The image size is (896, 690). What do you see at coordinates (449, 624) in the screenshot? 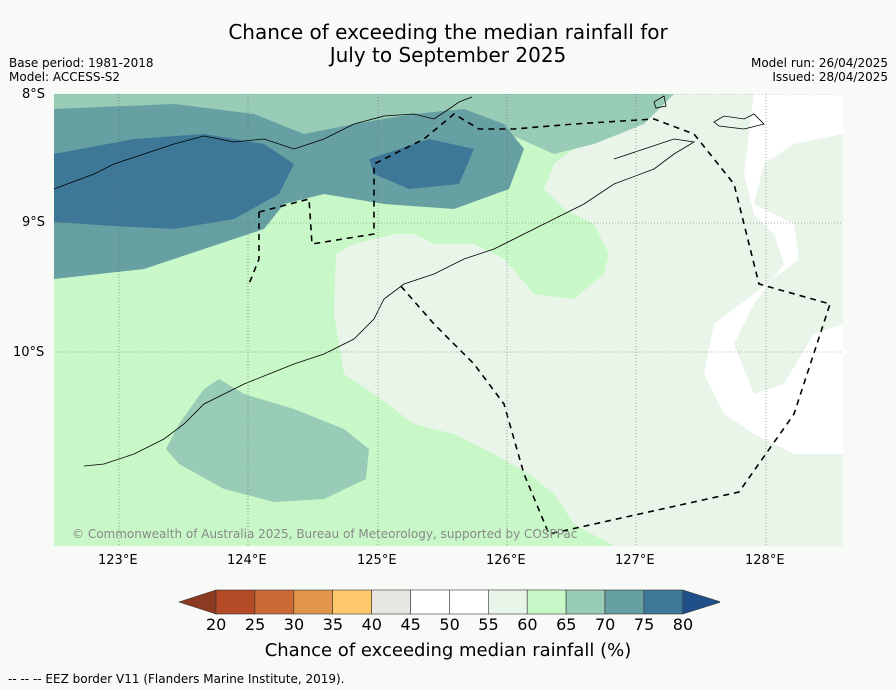
I see `colorbar-tick-label: 50` at bounding box center [449, 624].